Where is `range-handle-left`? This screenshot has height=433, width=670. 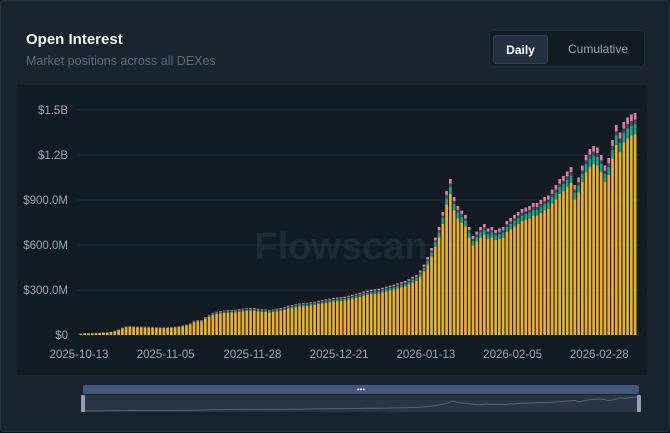
range-handle-left is located at coordinates (83, 403).